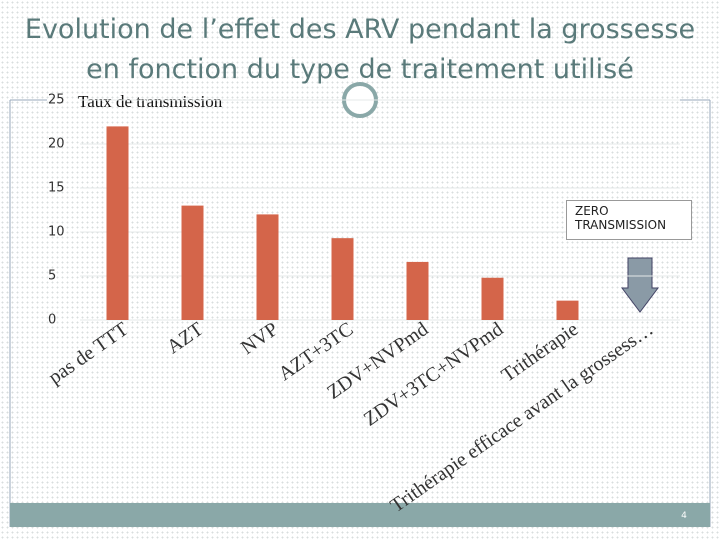 The width and height of the screenshot is (720, 540). Describe the element at coordinates (56, 100) in the screenshot. I see `y-tick-label: 25` at that location.